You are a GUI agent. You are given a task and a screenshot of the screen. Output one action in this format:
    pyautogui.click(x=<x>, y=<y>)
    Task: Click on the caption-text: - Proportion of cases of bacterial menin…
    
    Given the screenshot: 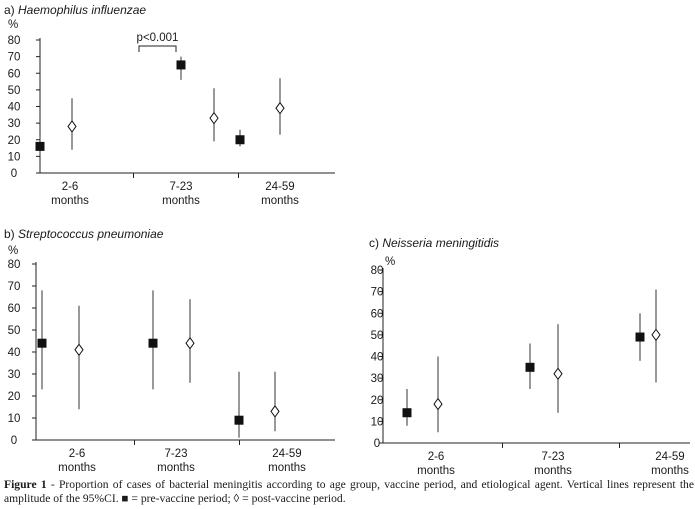 What is the action you would take?
    pyautogui.click(x=349, y=491)
    